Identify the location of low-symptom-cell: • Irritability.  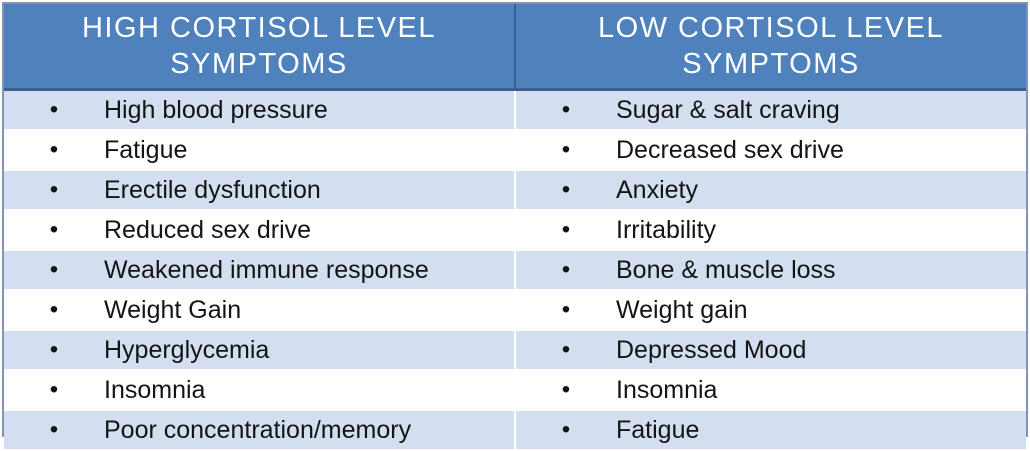
(770, 230).